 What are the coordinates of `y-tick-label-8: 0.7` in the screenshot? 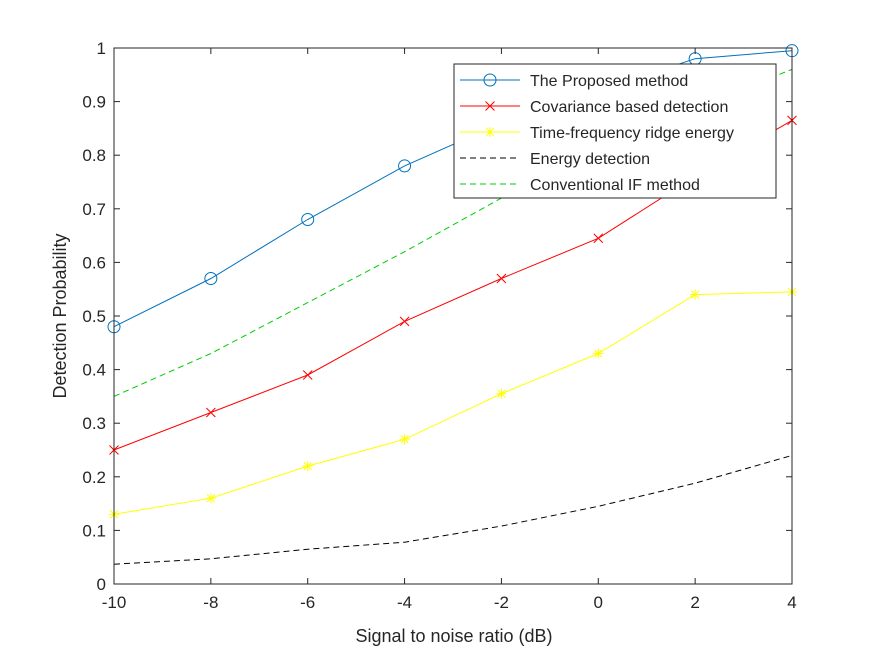 It's located at (94, 209).